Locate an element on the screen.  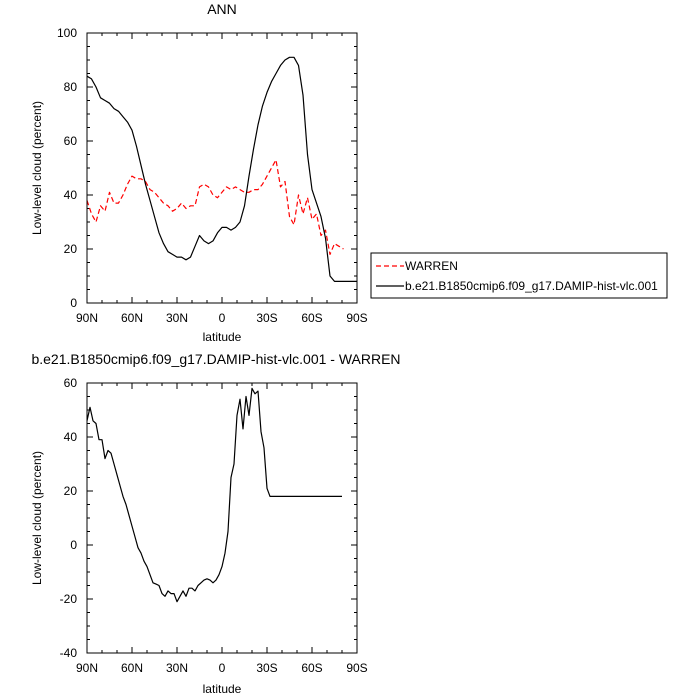
y-tick-label: 100 is located at coordinates (67, 33).